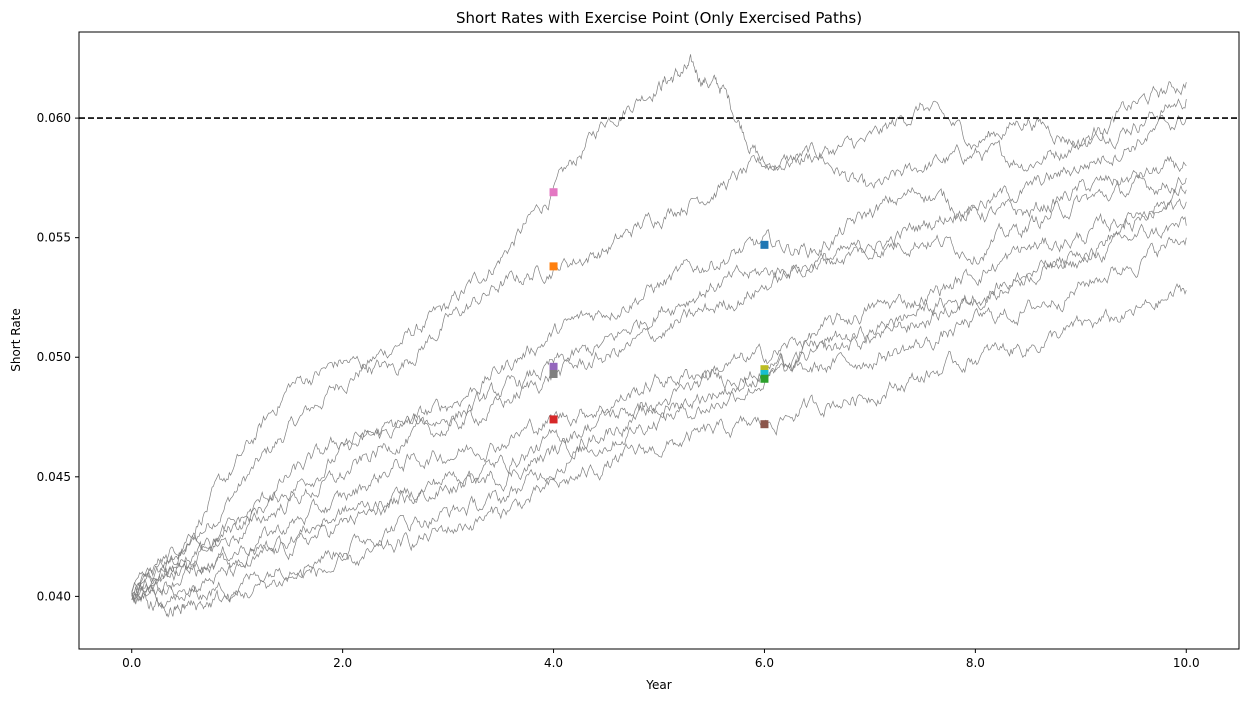  Describe the element at coordinates (54, 357) in the screenshot. I see `y-tick-label: 0.050` at that location.